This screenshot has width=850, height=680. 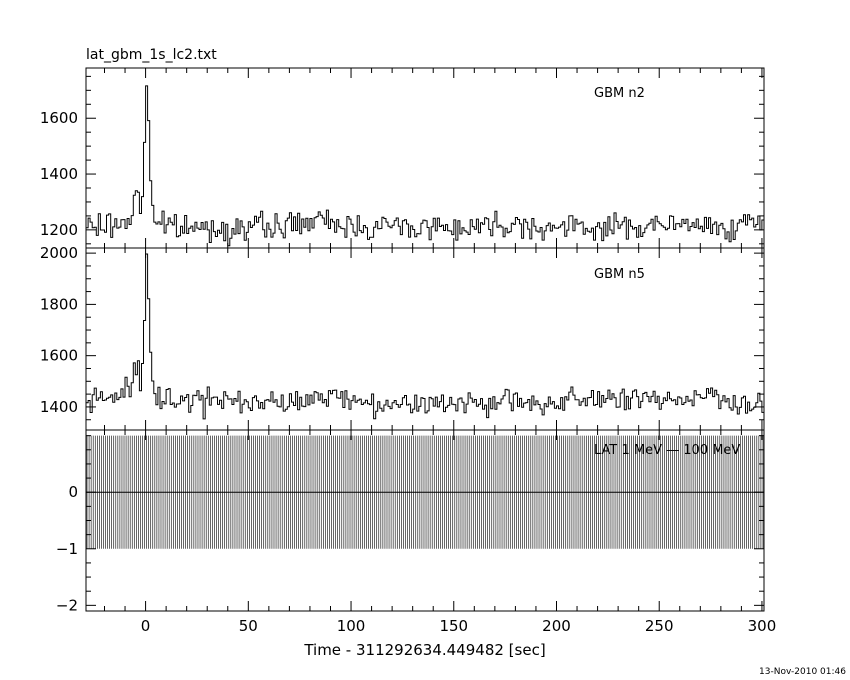 What do you see at coordinates (151, 55) in the screenshot?
I see `chart-title: lat_gbm_1s_lc2.txt` at bounding box center [151, 55].